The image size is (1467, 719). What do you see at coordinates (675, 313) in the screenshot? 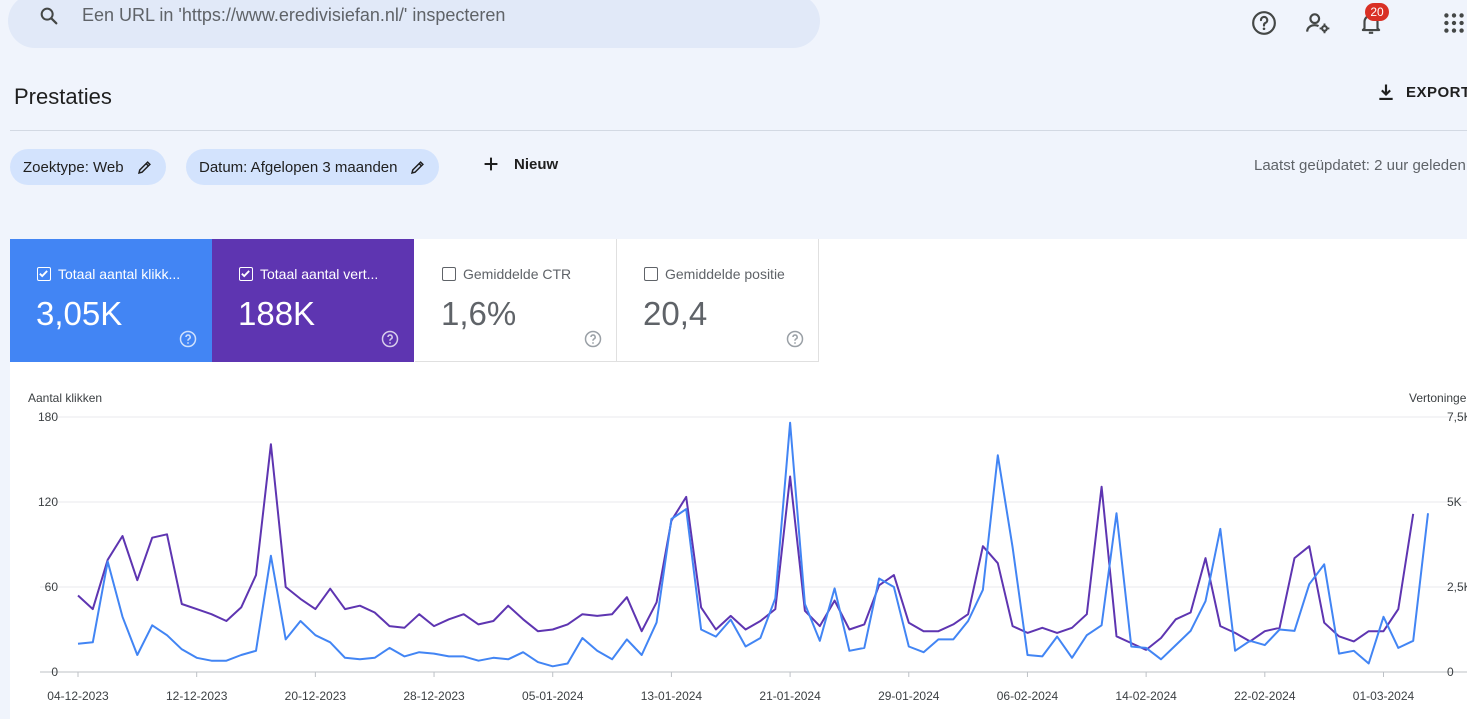
I see `metric-value: 20,4` at bounding box center [675, 313].